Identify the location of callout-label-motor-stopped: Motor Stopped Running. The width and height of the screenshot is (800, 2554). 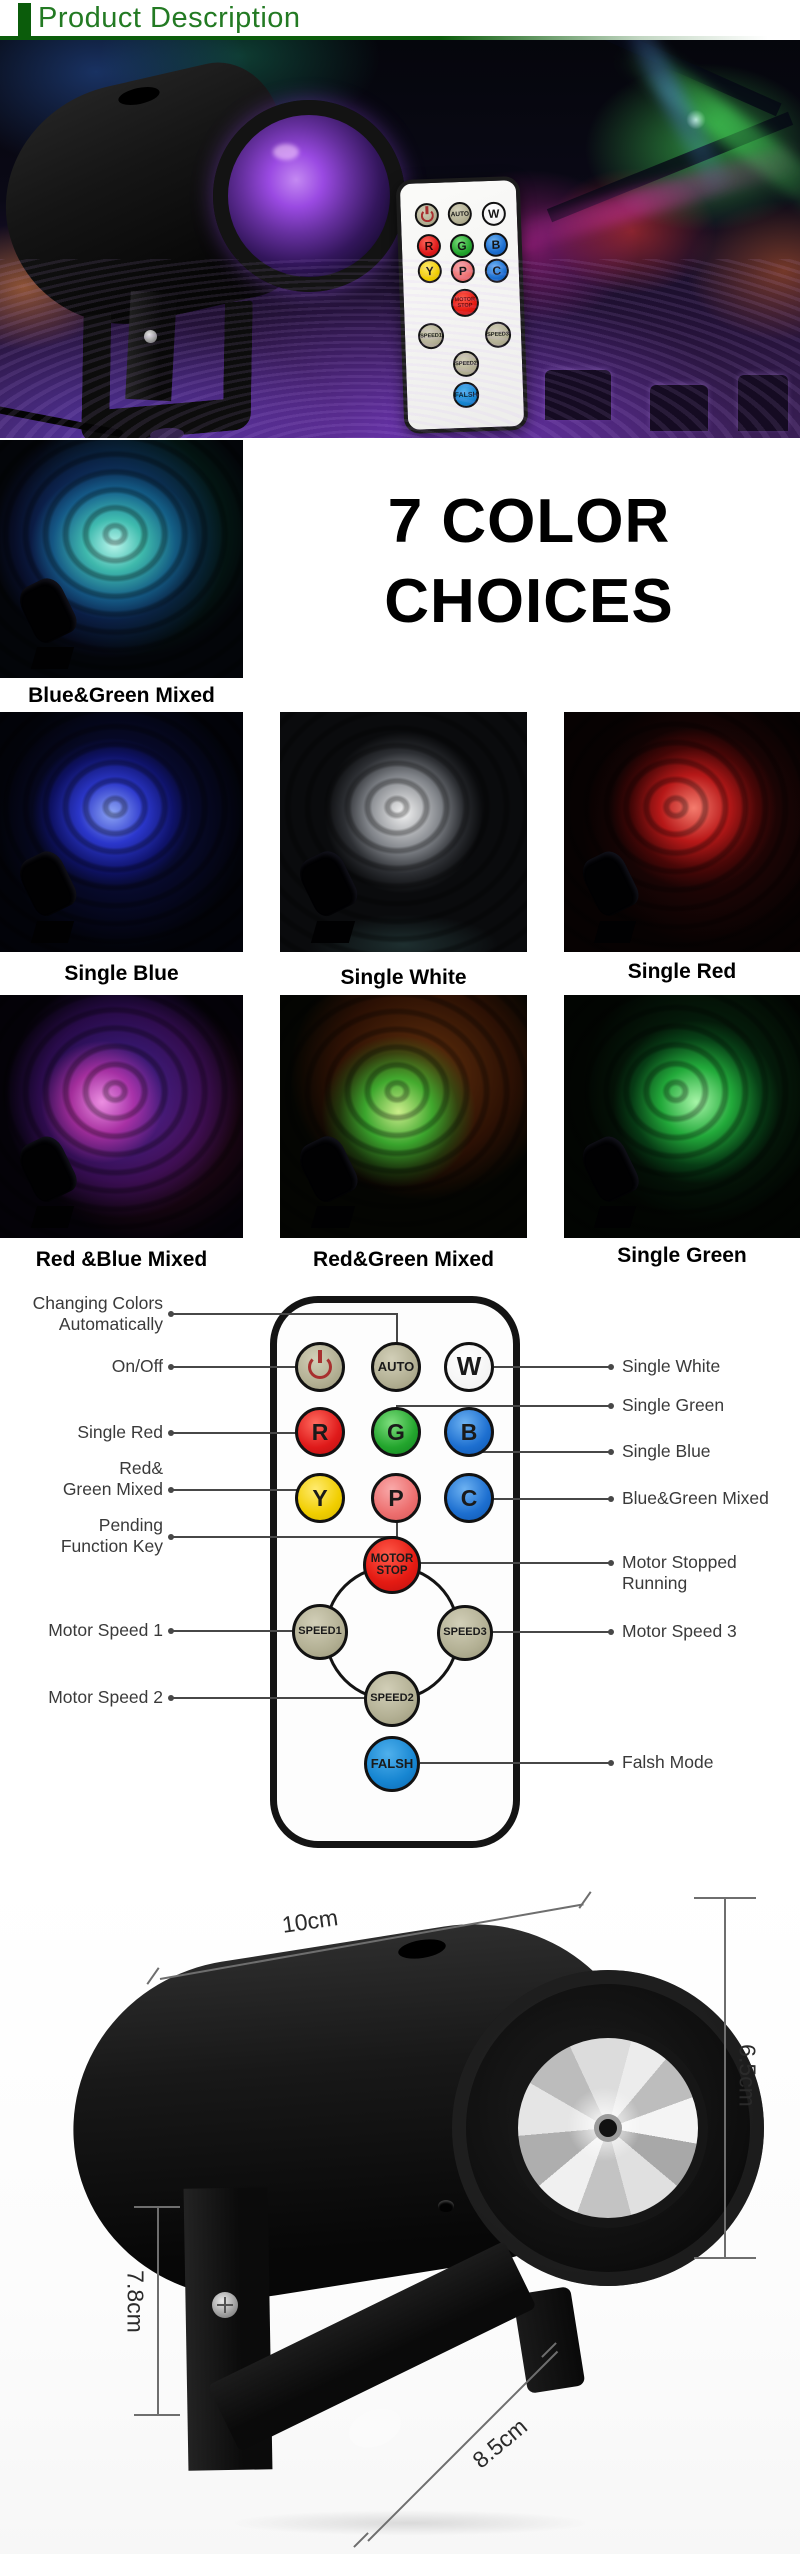
(679, 1572).